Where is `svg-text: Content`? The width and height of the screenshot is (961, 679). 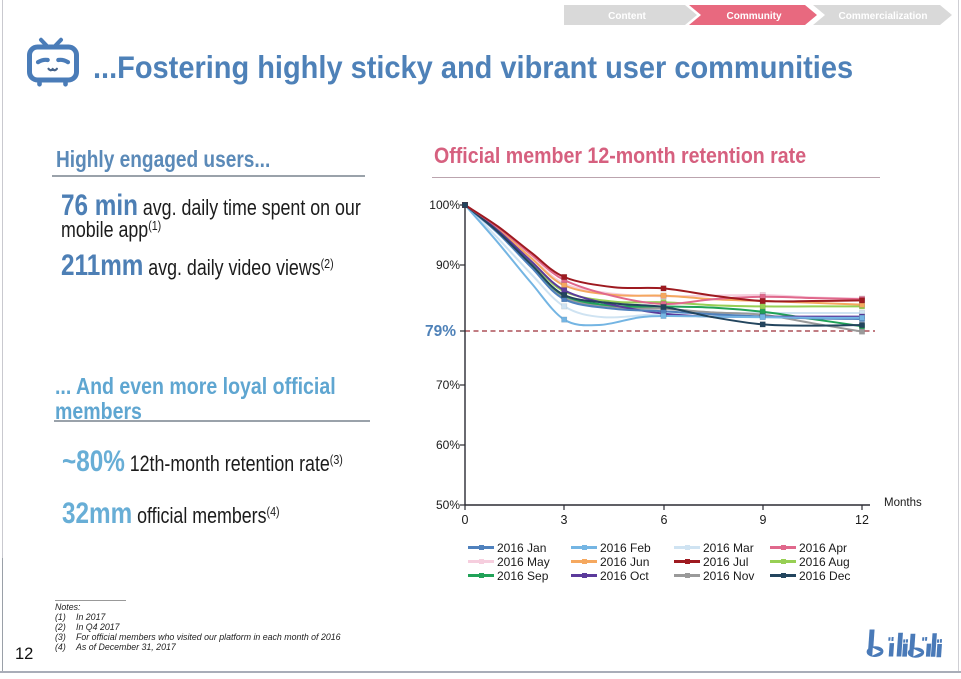
svg-text: Content is located at coordinates (627, 16).